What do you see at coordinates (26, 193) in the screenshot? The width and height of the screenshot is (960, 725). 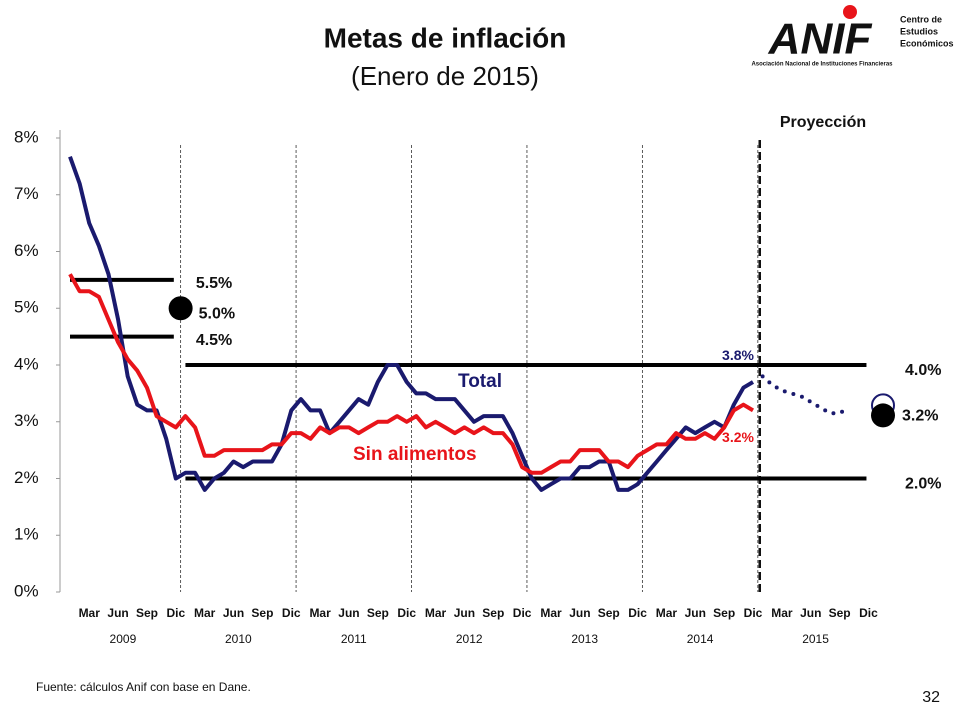 I see `y-tick-label: 7%` at bounding box center [26, 193].